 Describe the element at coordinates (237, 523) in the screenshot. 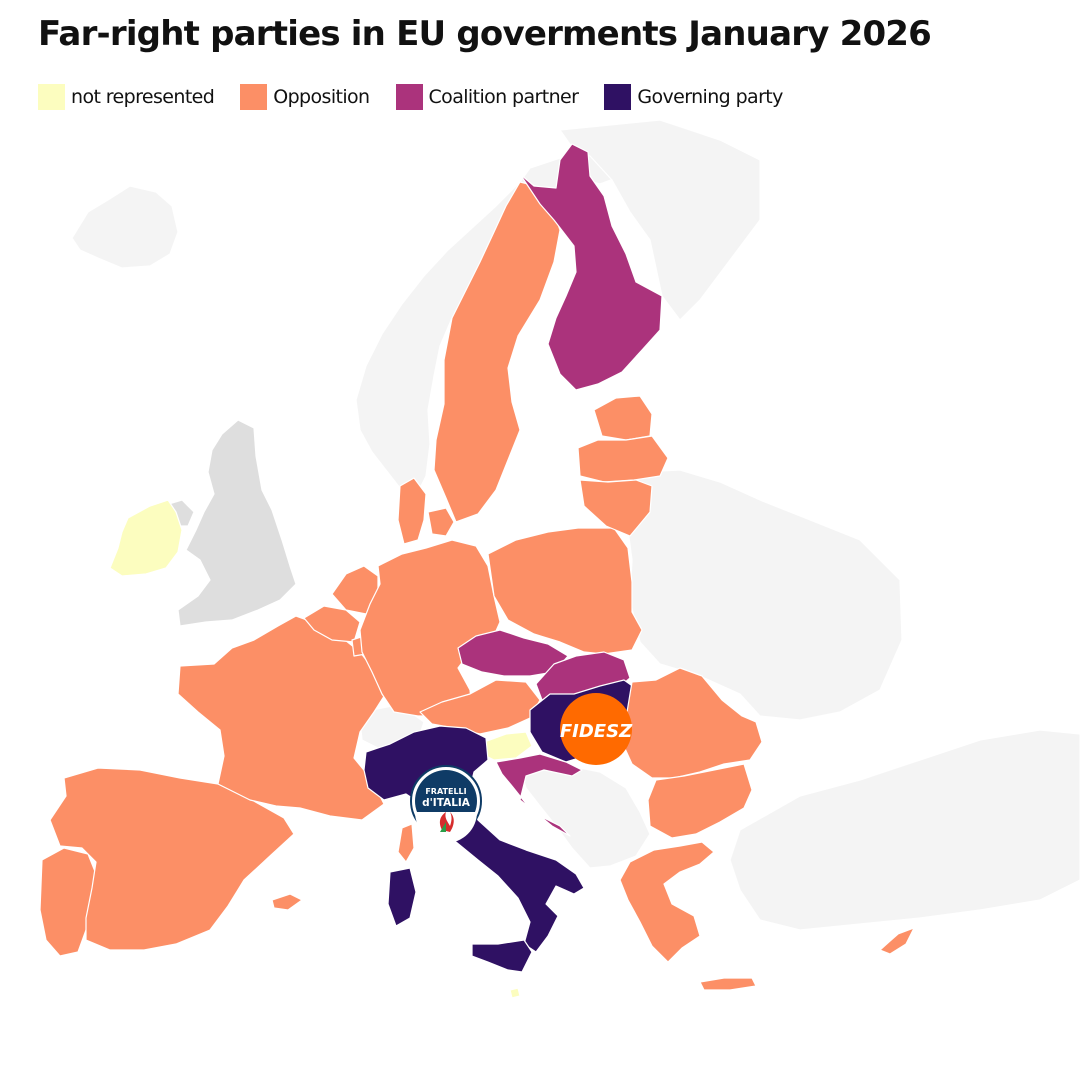

I see `uk-shape` at that location.